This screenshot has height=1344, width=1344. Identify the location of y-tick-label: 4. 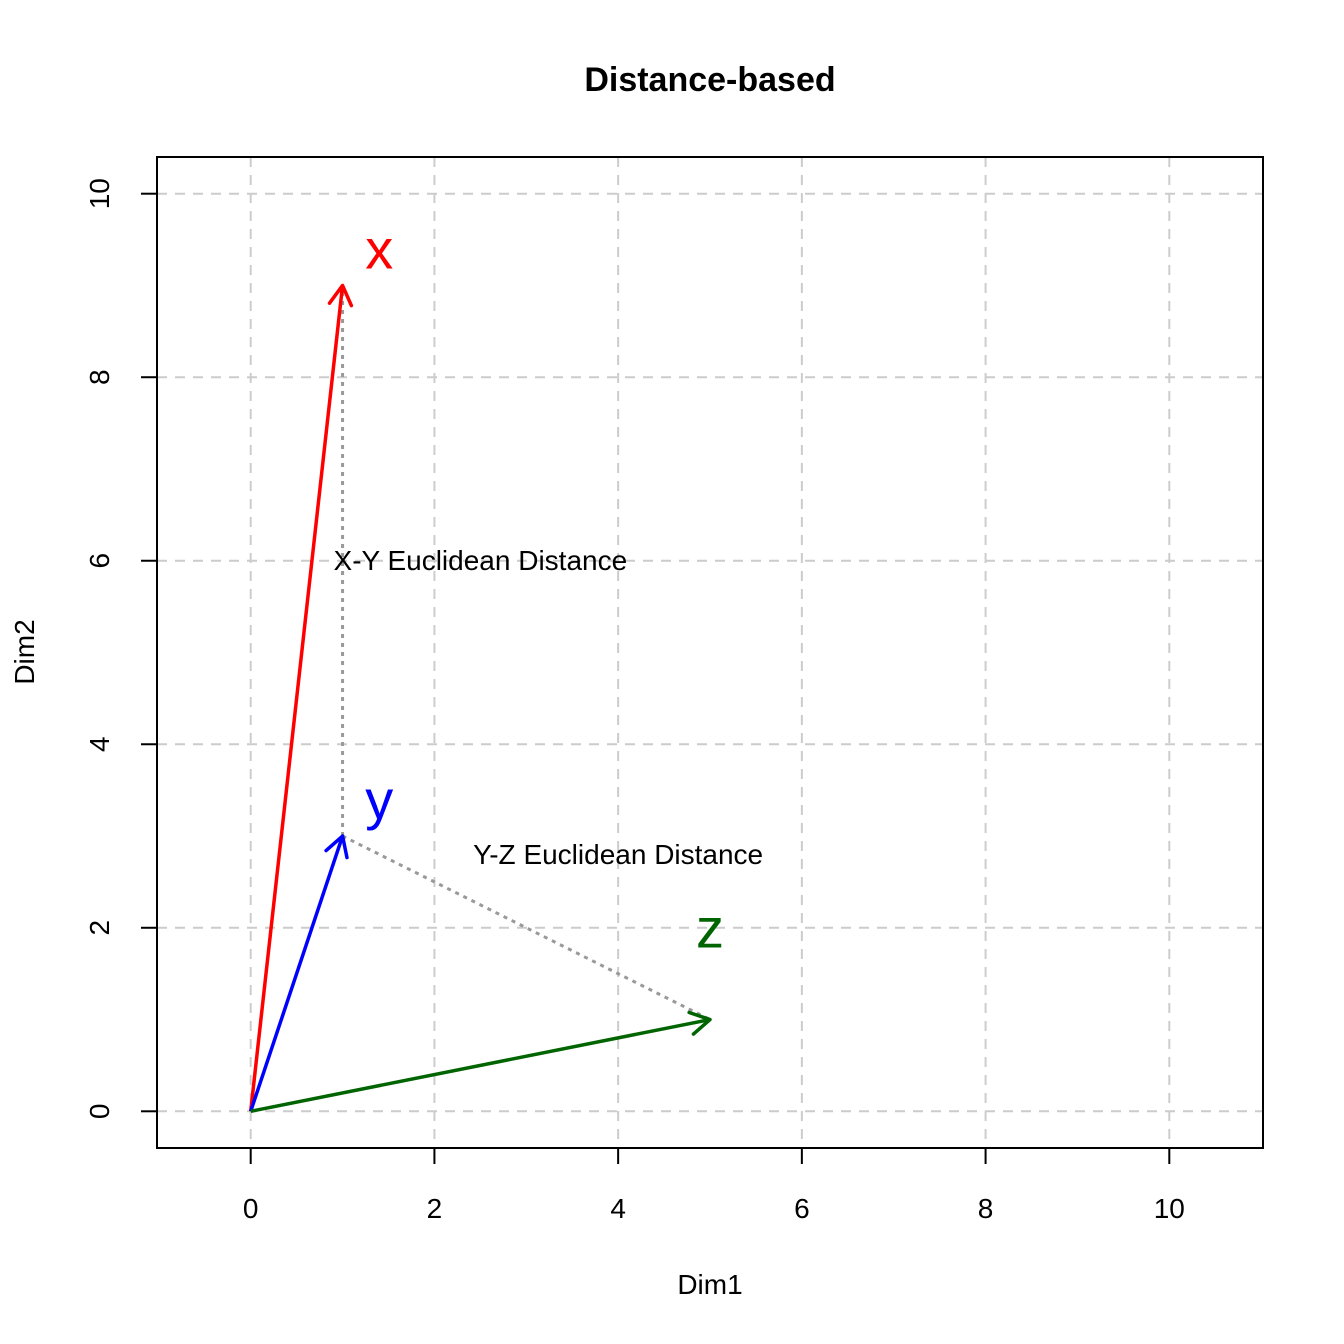
(99, 744).